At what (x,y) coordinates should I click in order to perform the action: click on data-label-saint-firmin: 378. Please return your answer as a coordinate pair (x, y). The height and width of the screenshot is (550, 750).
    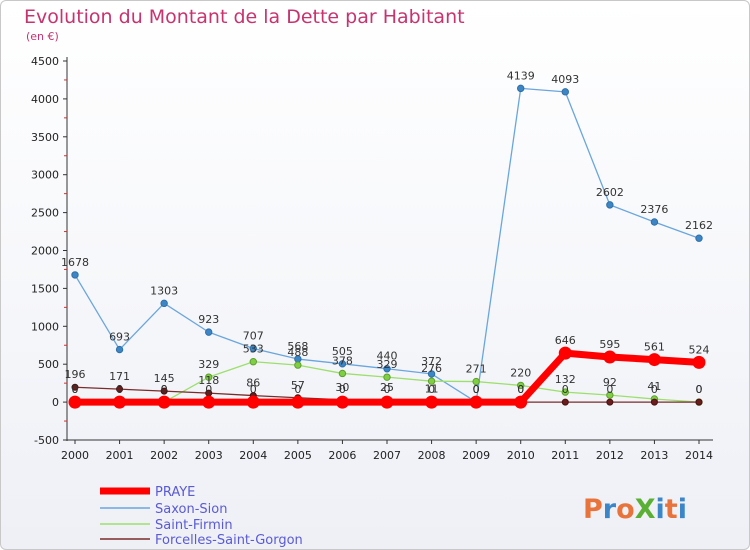
    Looking at the image, I should click on (342, 360).